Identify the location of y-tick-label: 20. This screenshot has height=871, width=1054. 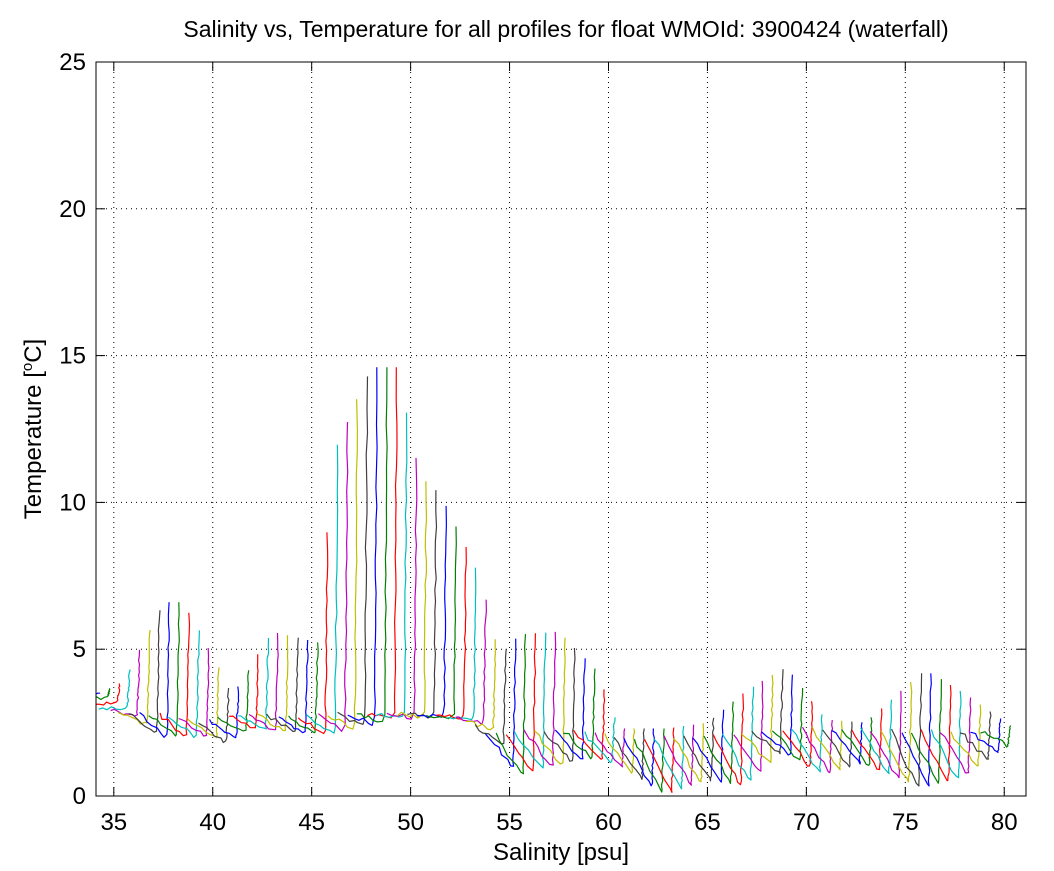
(72, 209).